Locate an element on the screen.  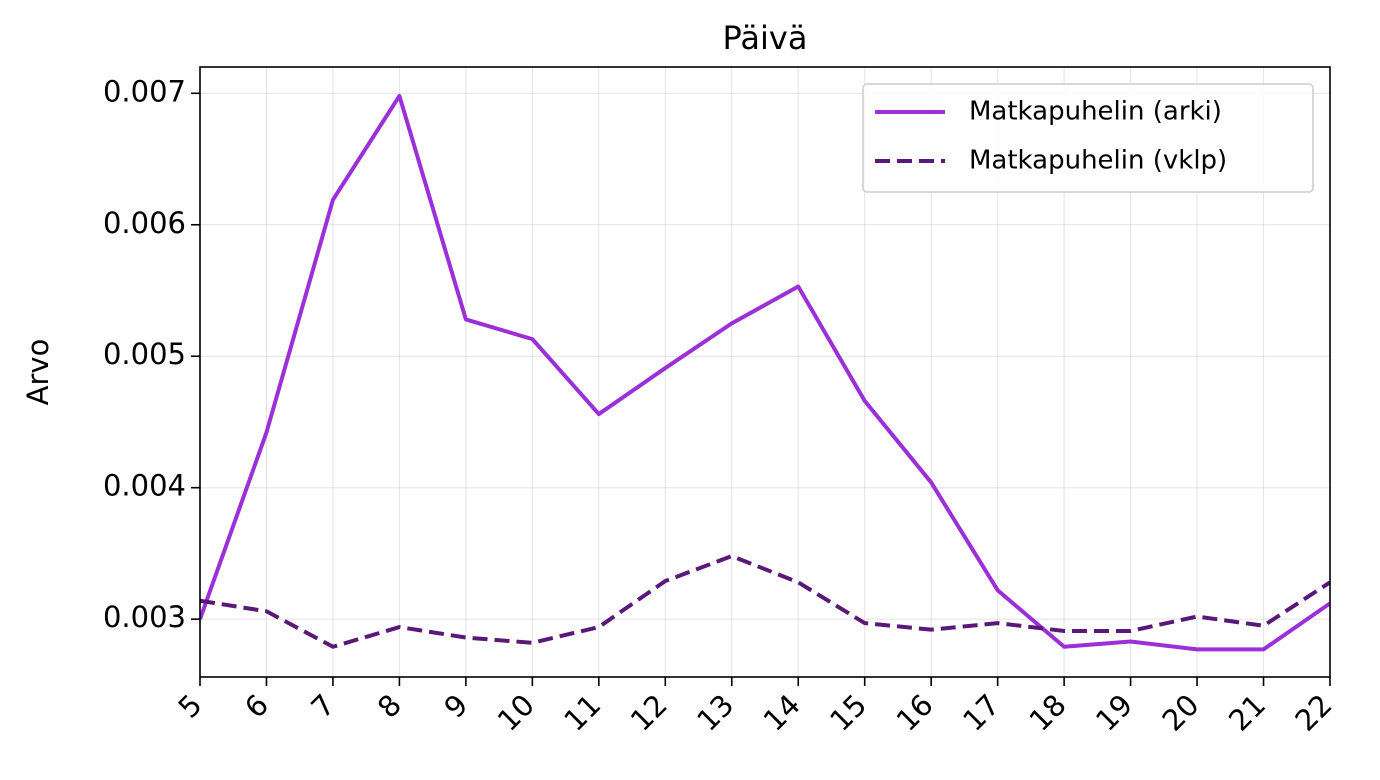
legend-box is located at coordinates (1088, 138).